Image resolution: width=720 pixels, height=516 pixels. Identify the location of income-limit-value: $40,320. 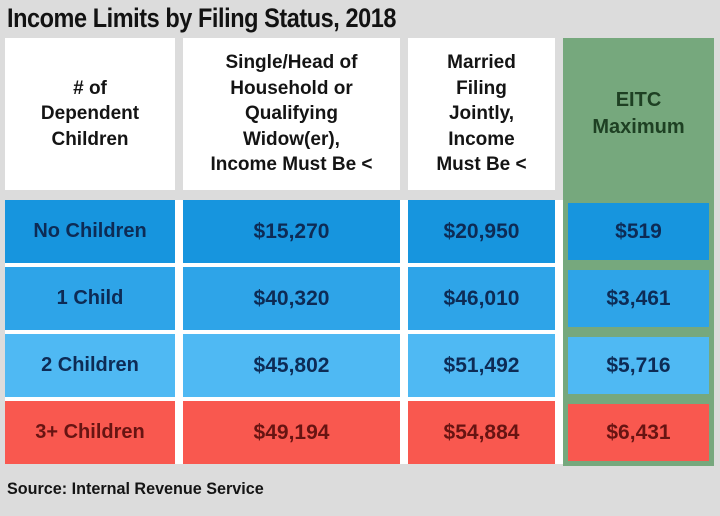
(291, 298).